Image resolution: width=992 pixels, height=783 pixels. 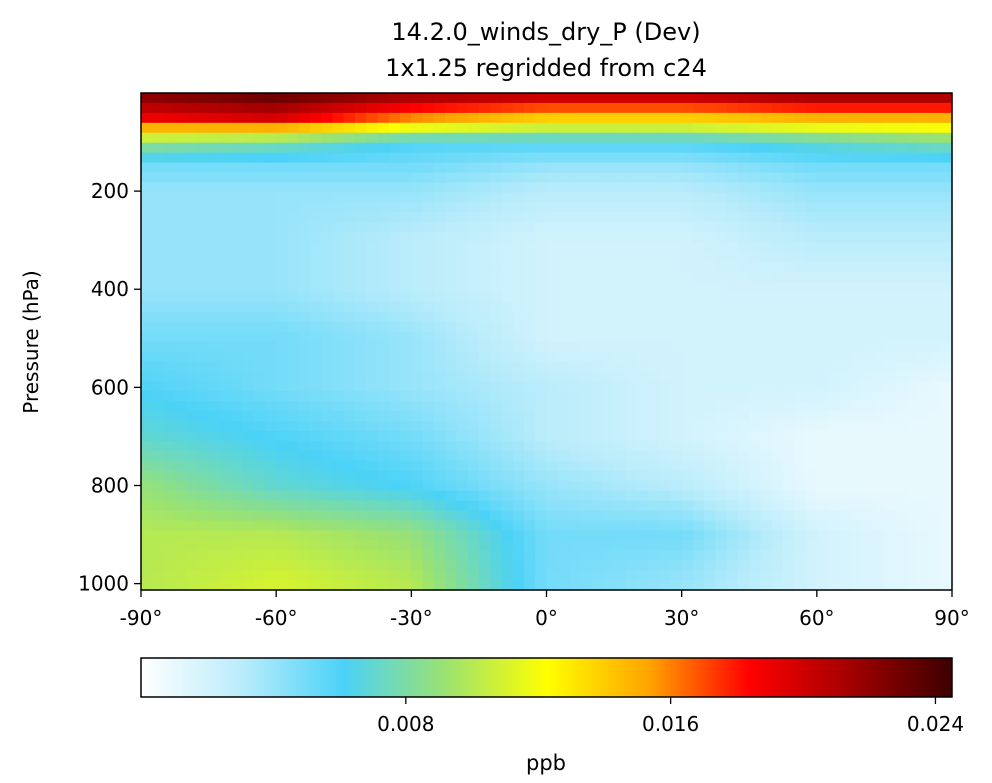 I want to click on y-tick-label: 400, so click(x=110, y=289).